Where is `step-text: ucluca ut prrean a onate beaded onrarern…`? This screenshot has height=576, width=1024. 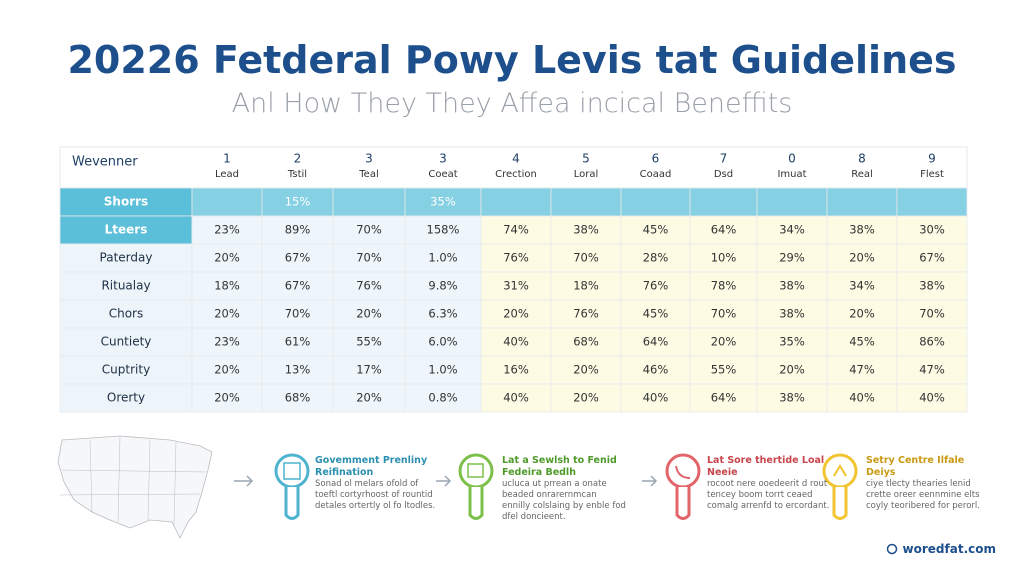 step-text: ucluca ut prrean a onate beaded onrarern… is located at coordinates (564, 500).